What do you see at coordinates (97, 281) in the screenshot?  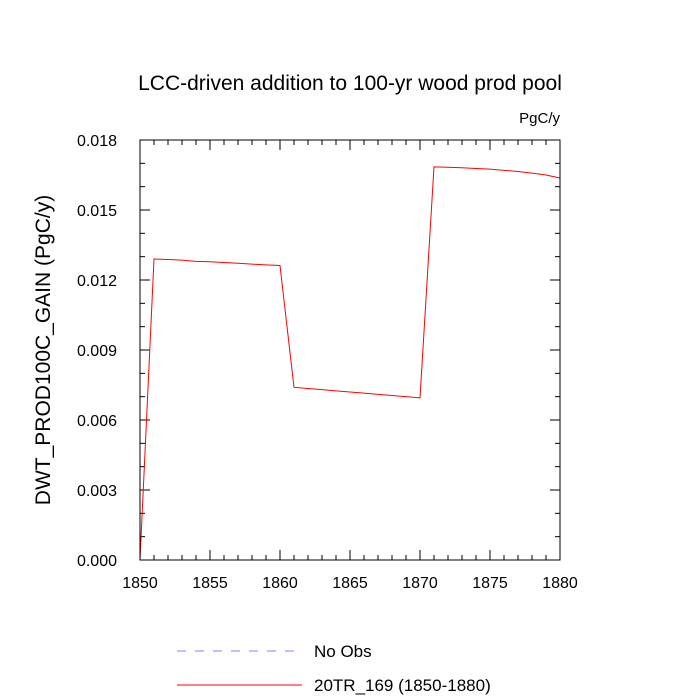 I see `y-tick-label: 0.012` at bounding box center [97, 281].